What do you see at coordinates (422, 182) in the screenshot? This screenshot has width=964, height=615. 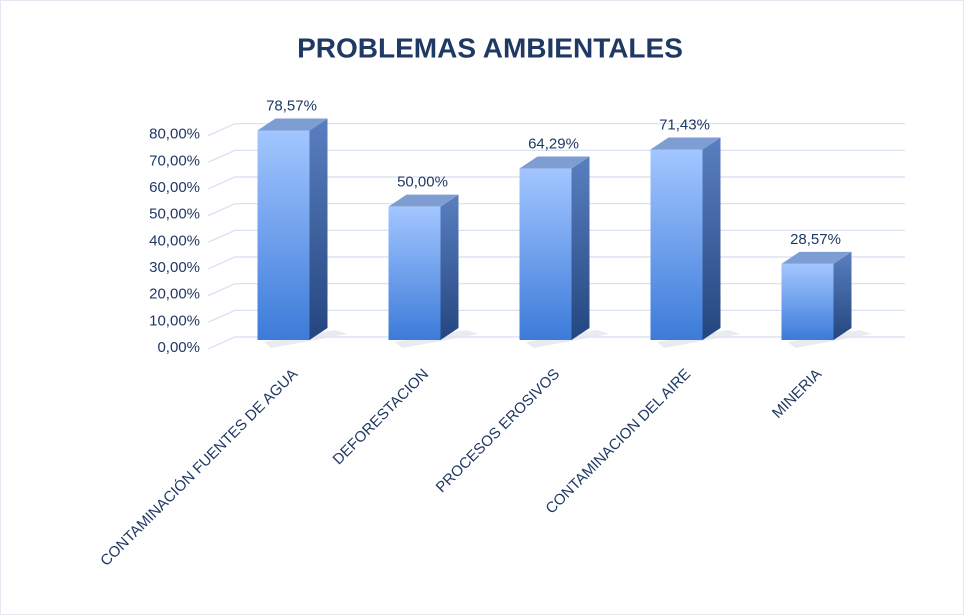 I see `value-label: 50,00%` at bounding box center [422, 182].